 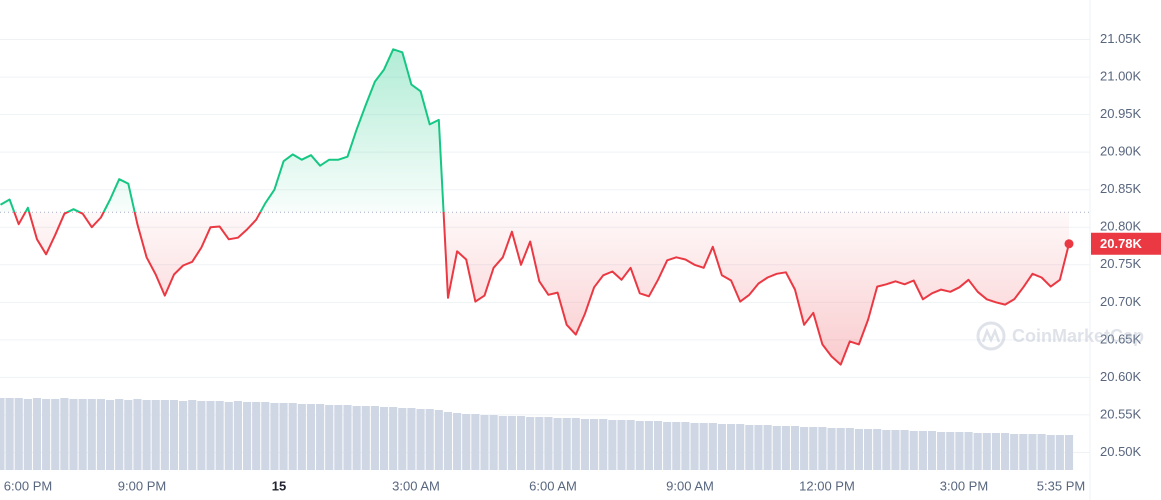 I want to click on x-tick-label: 6:00 AM, so click(x=553, y=485).